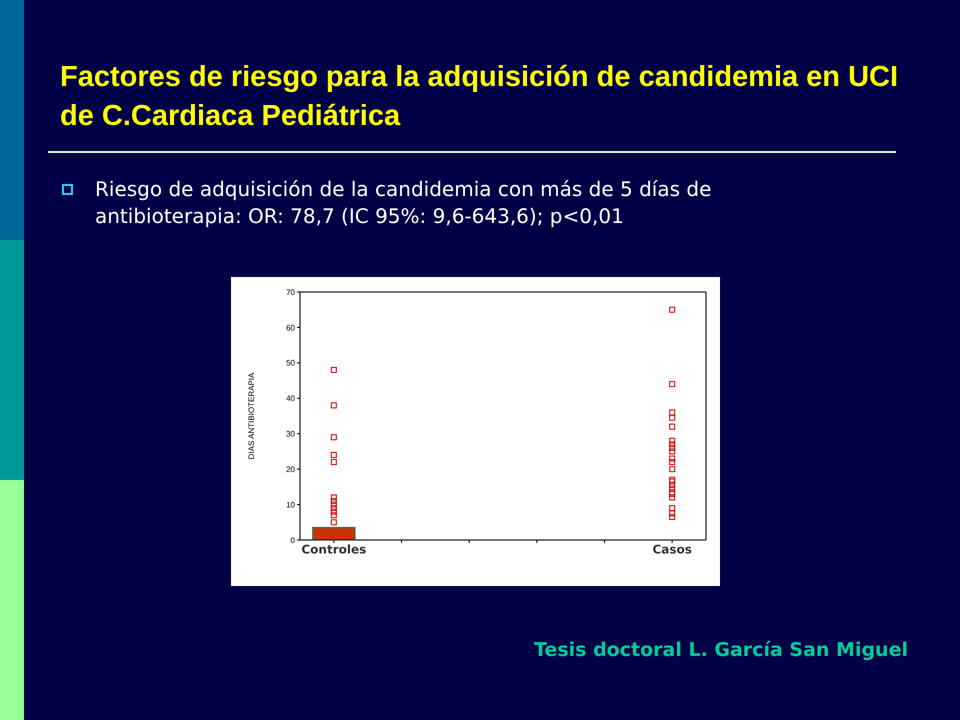 The width and height of the screenshot is (960, 720). What do you see at coordinates (672, 549) in the screenshot?
I see `x-tick-label: Casos` at bounding box center [672, 549].